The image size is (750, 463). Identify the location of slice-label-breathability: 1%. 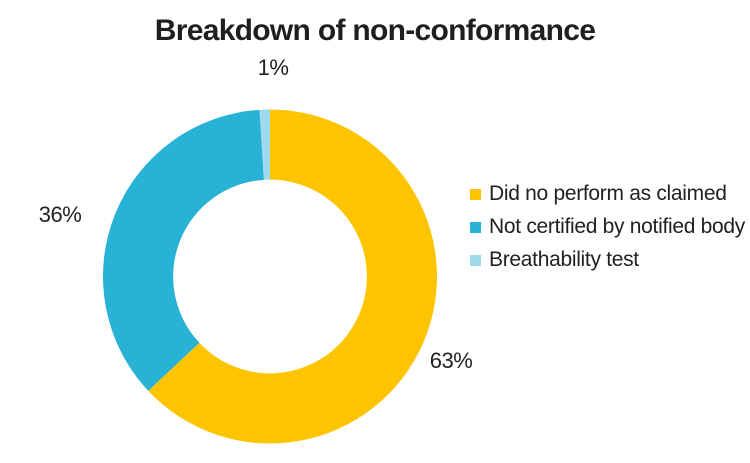
(273, 67).